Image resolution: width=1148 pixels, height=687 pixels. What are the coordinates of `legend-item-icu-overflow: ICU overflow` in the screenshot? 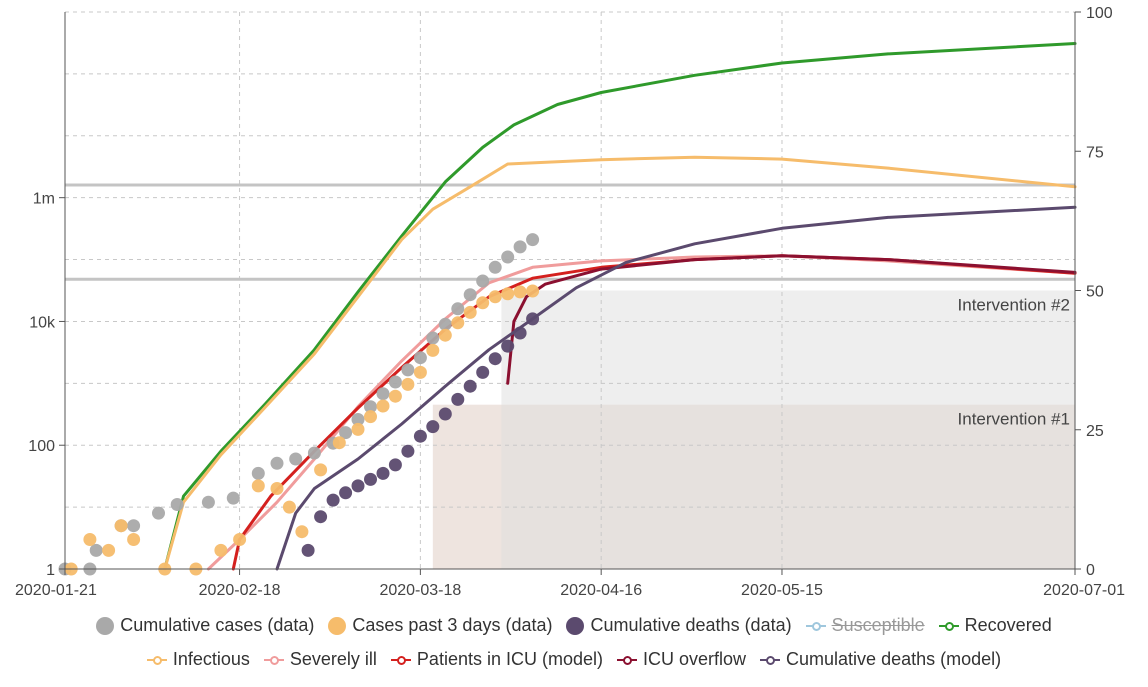 It's located at (681, 659).